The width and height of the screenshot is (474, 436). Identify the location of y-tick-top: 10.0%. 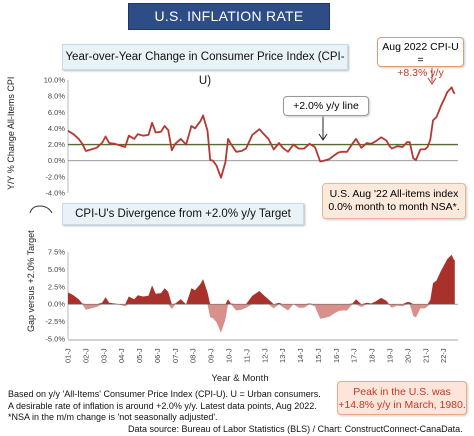
(55, 80).